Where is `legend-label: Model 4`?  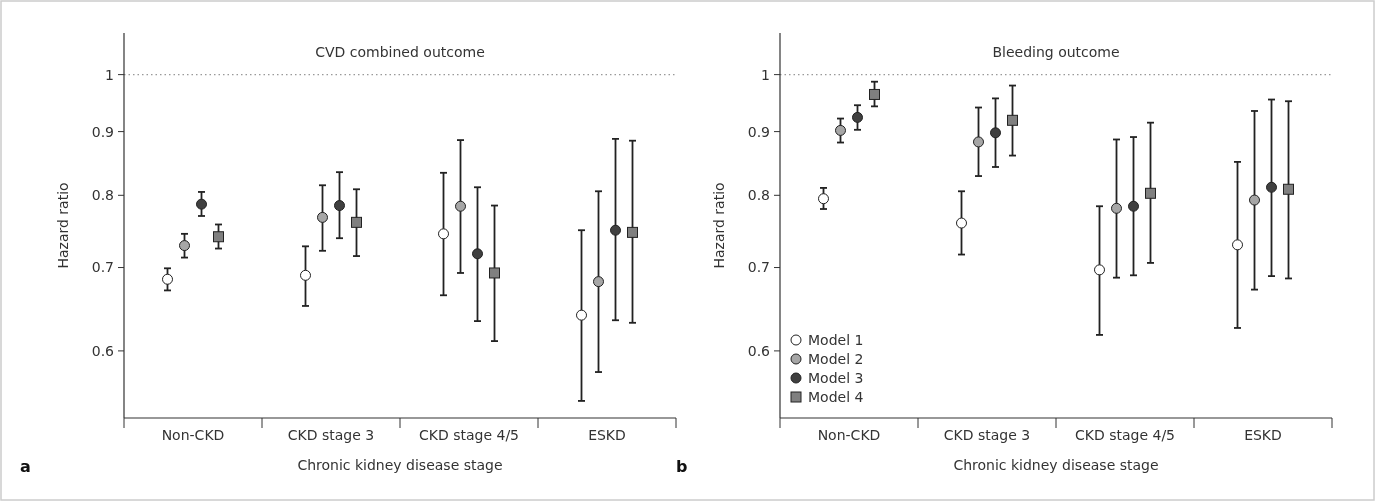 legend-label: Model 4 is located at coordinates (836, 396).